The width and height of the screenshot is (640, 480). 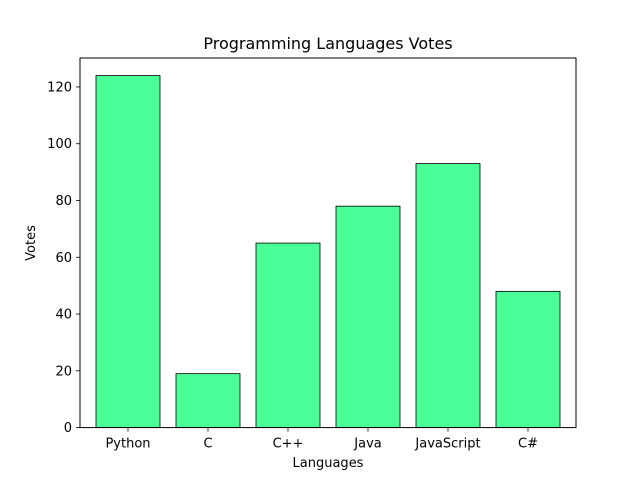 I want to click on x-tick-label: C, so click(x=207, y=444).